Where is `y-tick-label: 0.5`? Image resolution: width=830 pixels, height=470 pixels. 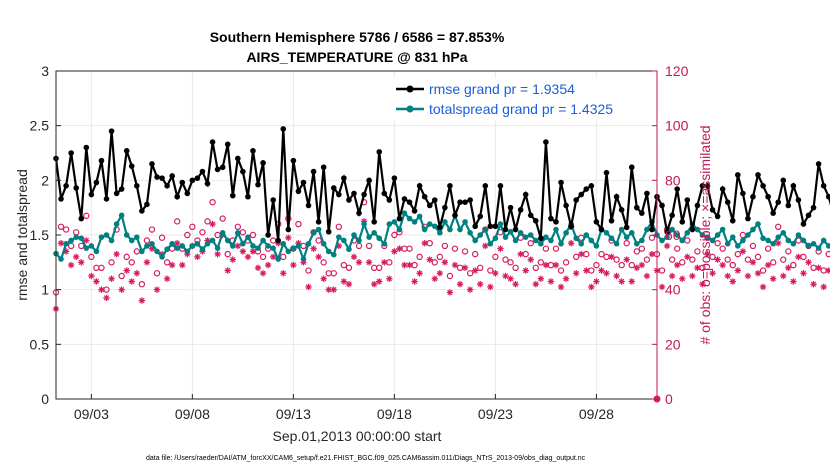
y-tick-label: 0.5 is located at coordinates (40, 344).